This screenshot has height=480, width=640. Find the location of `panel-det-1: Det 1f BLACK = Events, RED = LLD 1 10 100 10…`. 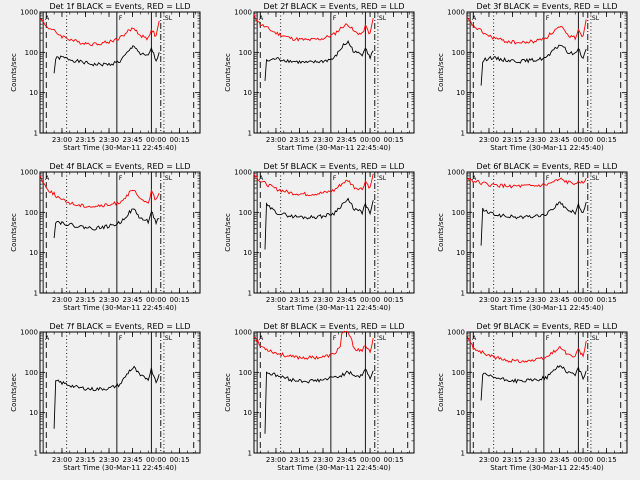

panel-det-1: Det 1f BLACK = Events, RED = LLD 1 10 100 10… is located at coordinates (105, 77).